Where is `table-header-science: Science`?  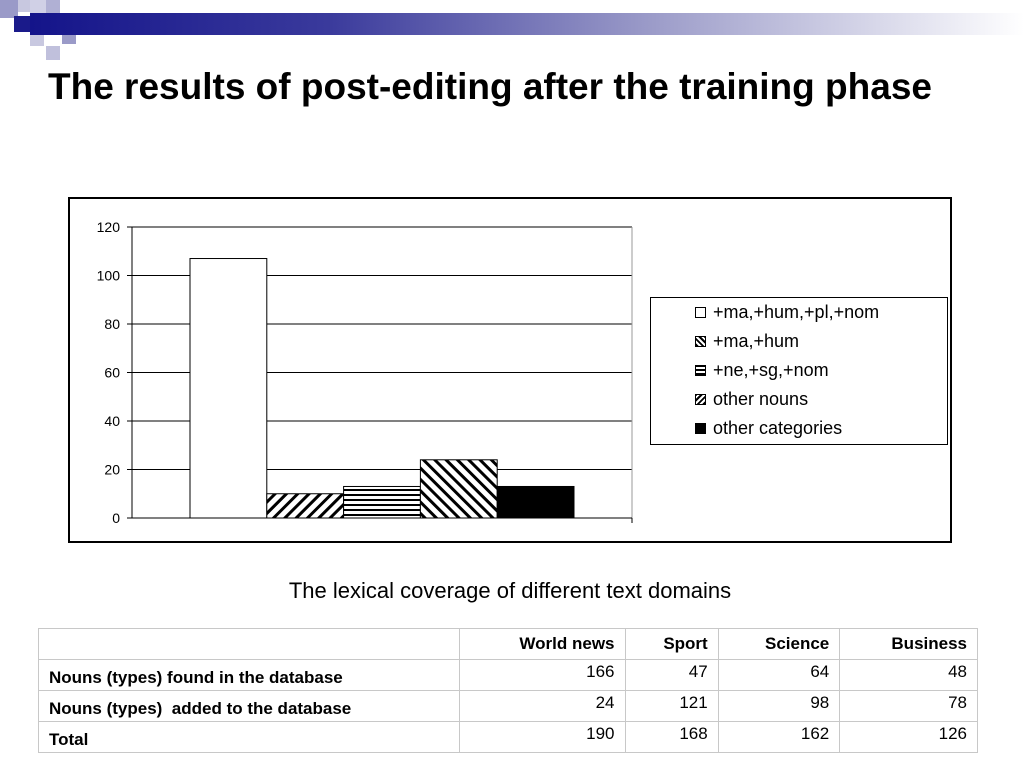
table-header-science: Science is located at coordinates (779, 644).